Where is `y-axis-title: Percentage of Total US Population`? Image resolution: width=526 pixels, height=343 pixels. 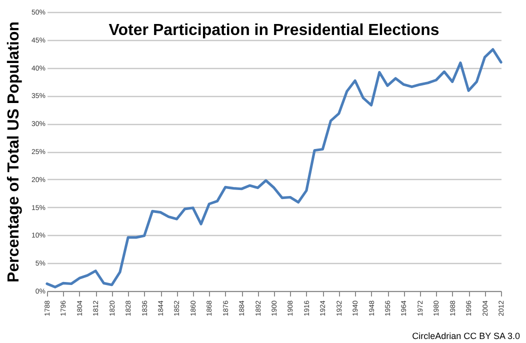
y-axis-title: Percentage of Total US Population is located at coordinates (13, 152).